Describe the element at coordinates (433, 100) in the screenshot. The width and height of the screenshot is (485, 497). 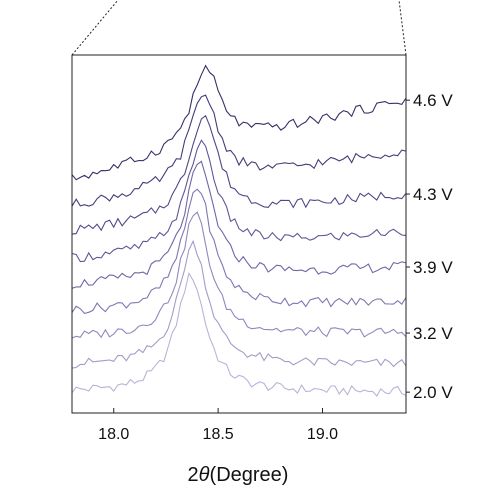
I see `series-label: 4.6 V` at that location.